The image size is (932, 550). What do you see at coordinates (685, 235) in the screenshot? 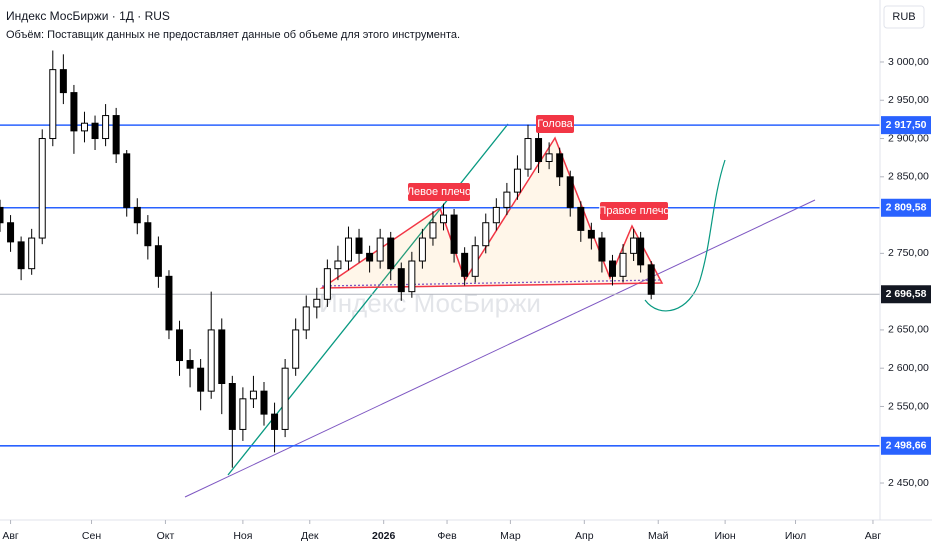
I see `forecast-curve` at bounding box center [685, 235].